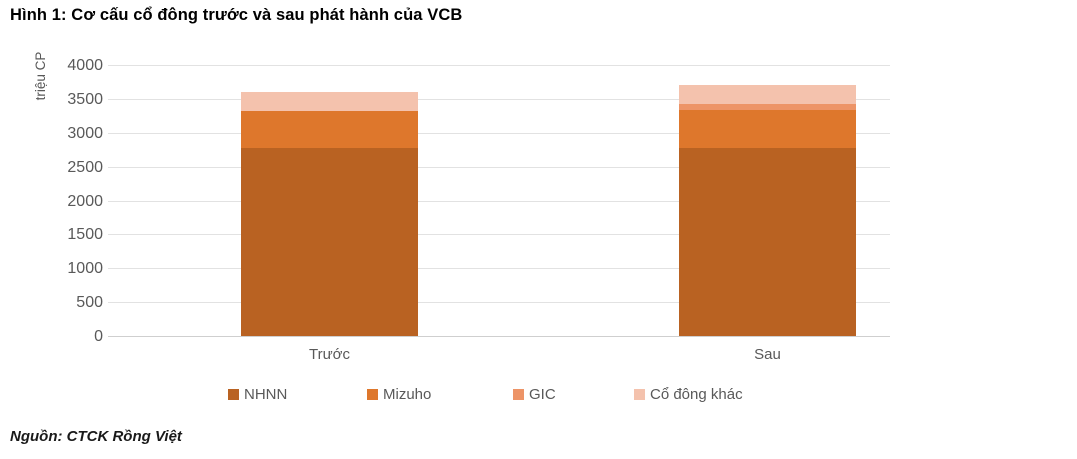 This screenshot has height=459, width=1077. I want to click on y-tick-label-500: 500, so click(89, 303).